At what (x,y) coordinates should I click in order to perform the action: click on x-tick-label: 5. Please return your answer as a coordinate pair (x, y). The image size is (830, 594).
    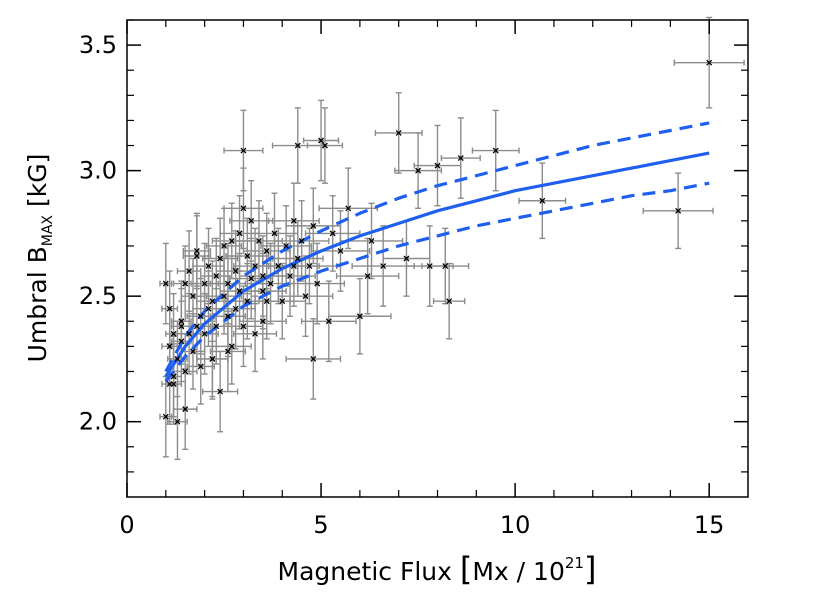
    Looking at the image, I should click on (320, 525).